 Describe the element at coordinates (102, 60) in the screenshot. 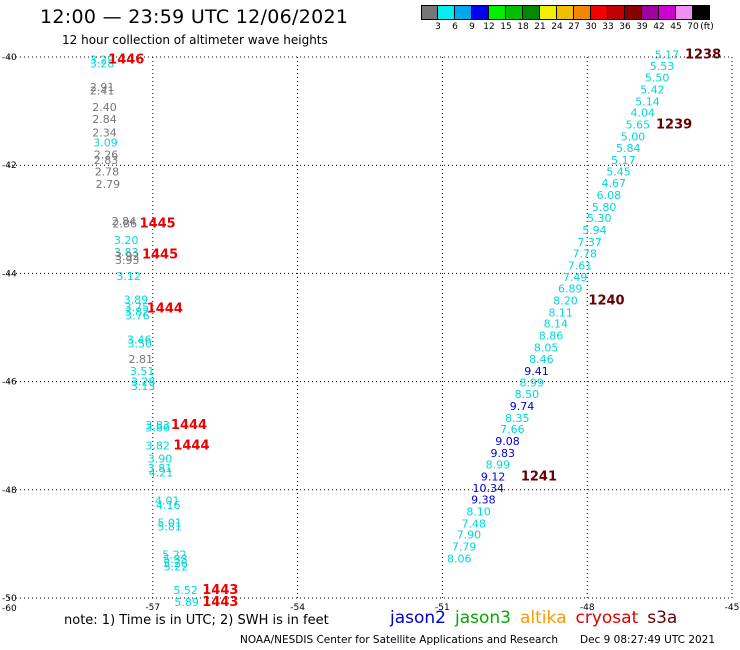

I see `data-point-label: 3.29` at that location.